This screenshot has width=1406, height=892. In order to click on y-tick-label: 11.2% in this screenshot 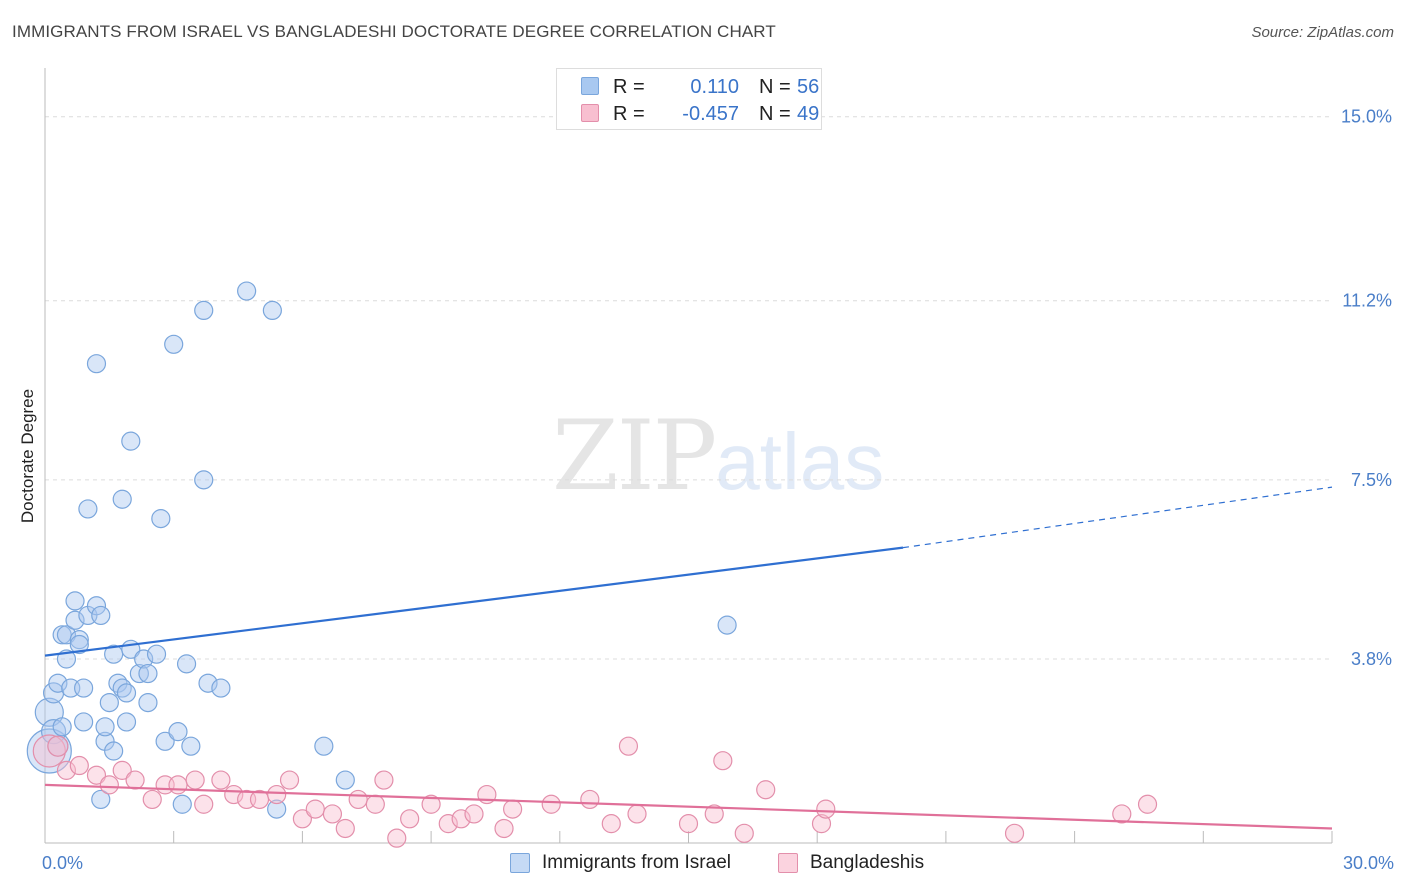, I will do `click(1367, 301)`.